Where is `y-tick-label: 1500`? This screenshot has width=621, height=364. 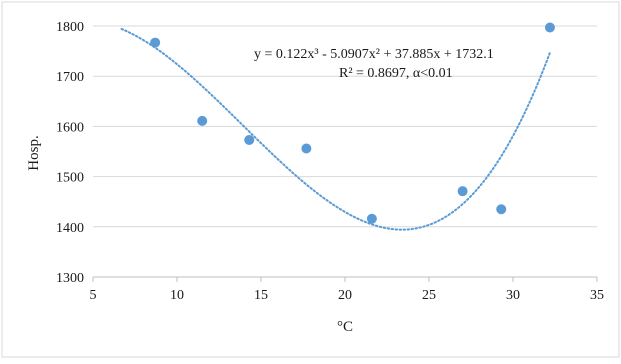 y-tick-label: 1500 is located at coordinates (70, 178).